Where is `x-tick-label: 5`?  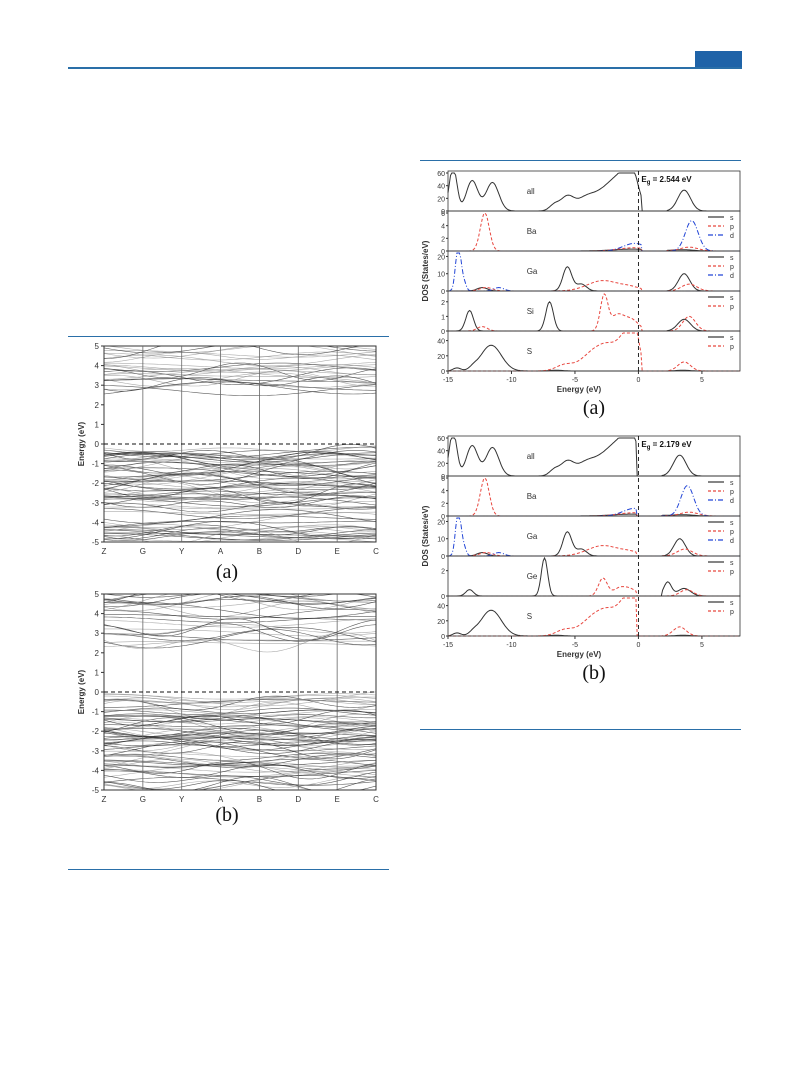
x-tick-label: 5 is located at coordinates (702, 380).